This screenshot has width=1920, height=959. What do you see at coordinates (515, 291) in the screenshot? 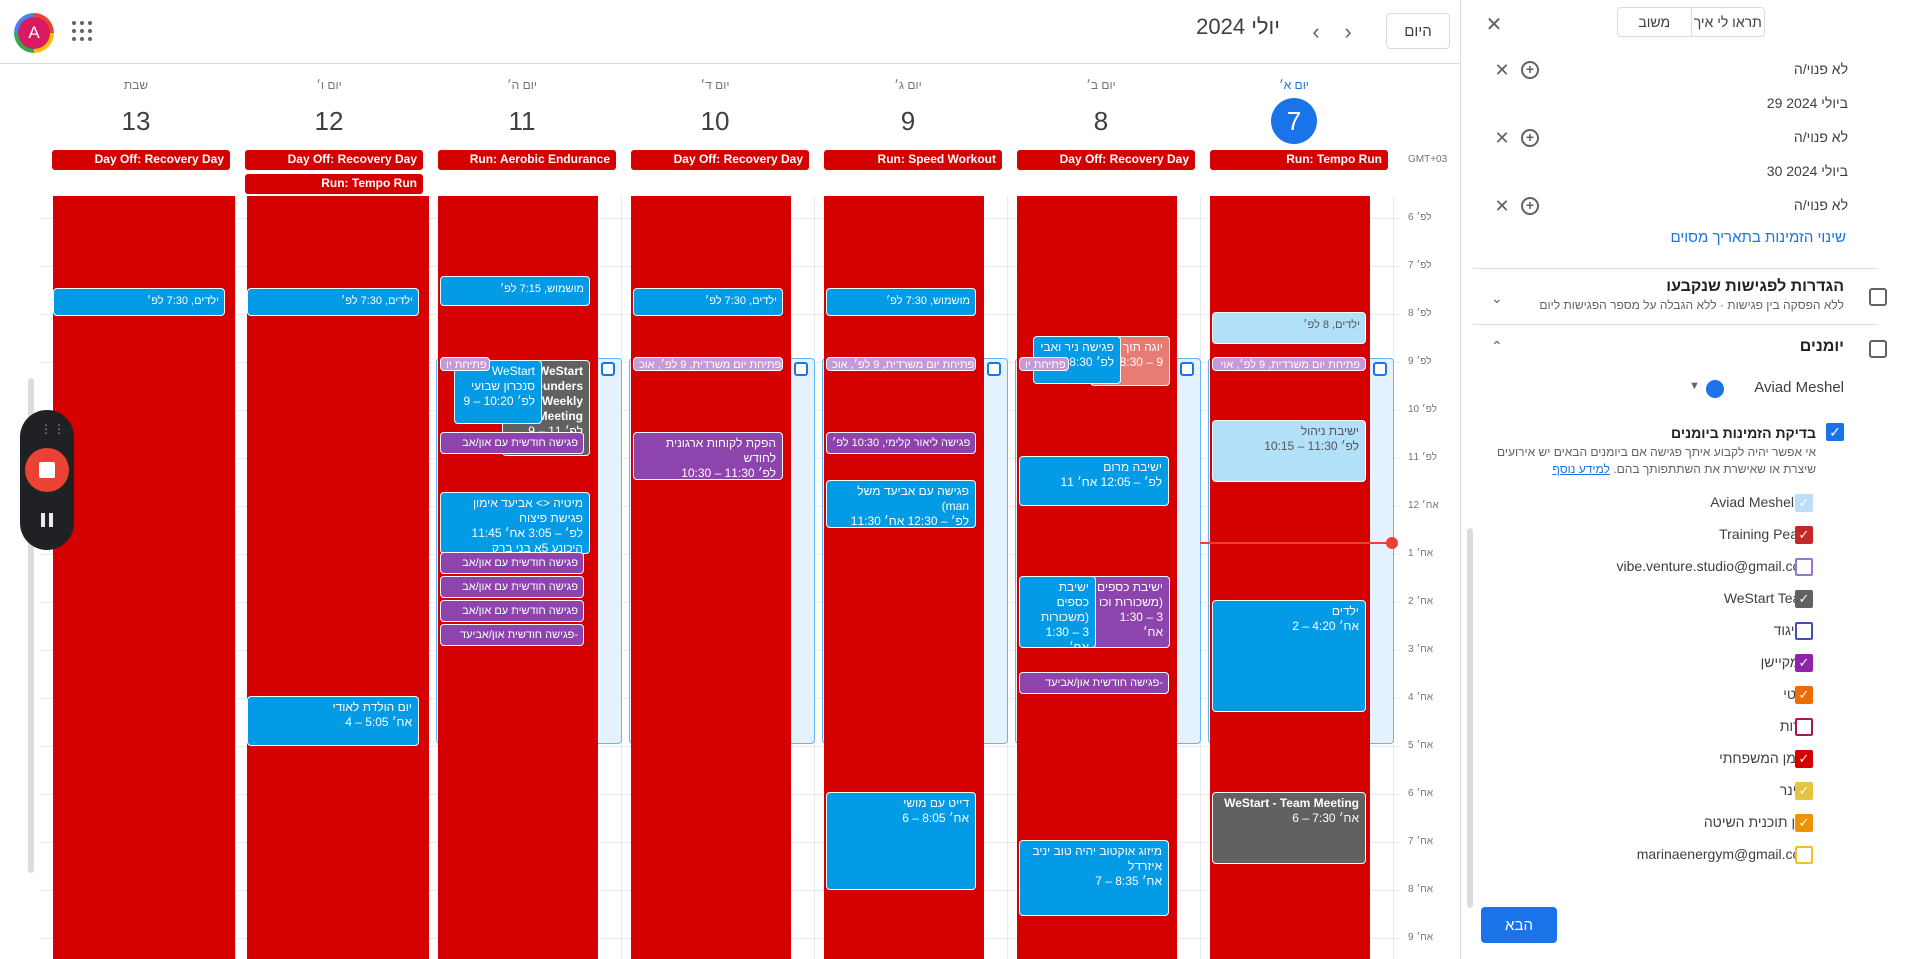
I see `calendar-event: מושמוש, 7:15 לפ׳` at bounding box center [515, 291].